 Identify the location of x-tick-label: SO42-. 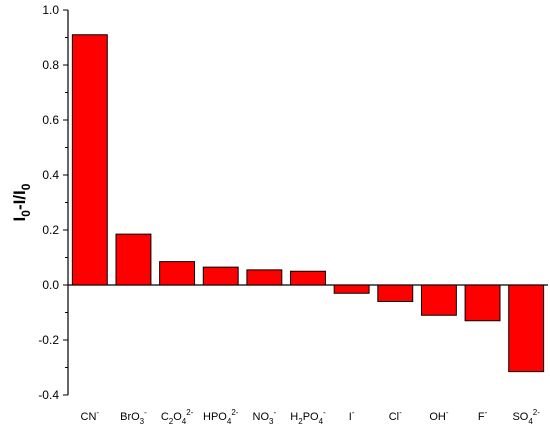
(526, 417).